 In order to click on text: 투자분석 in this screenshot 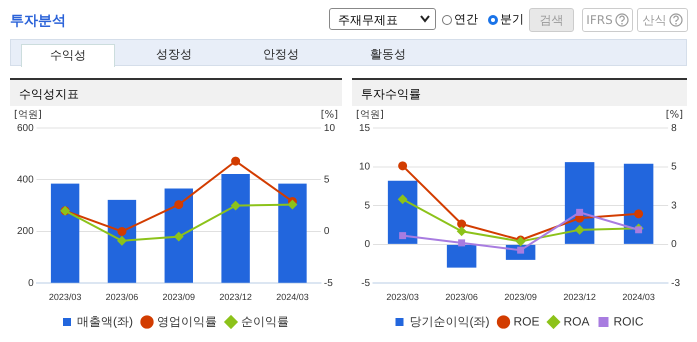, I will do `click(38, 21)`.